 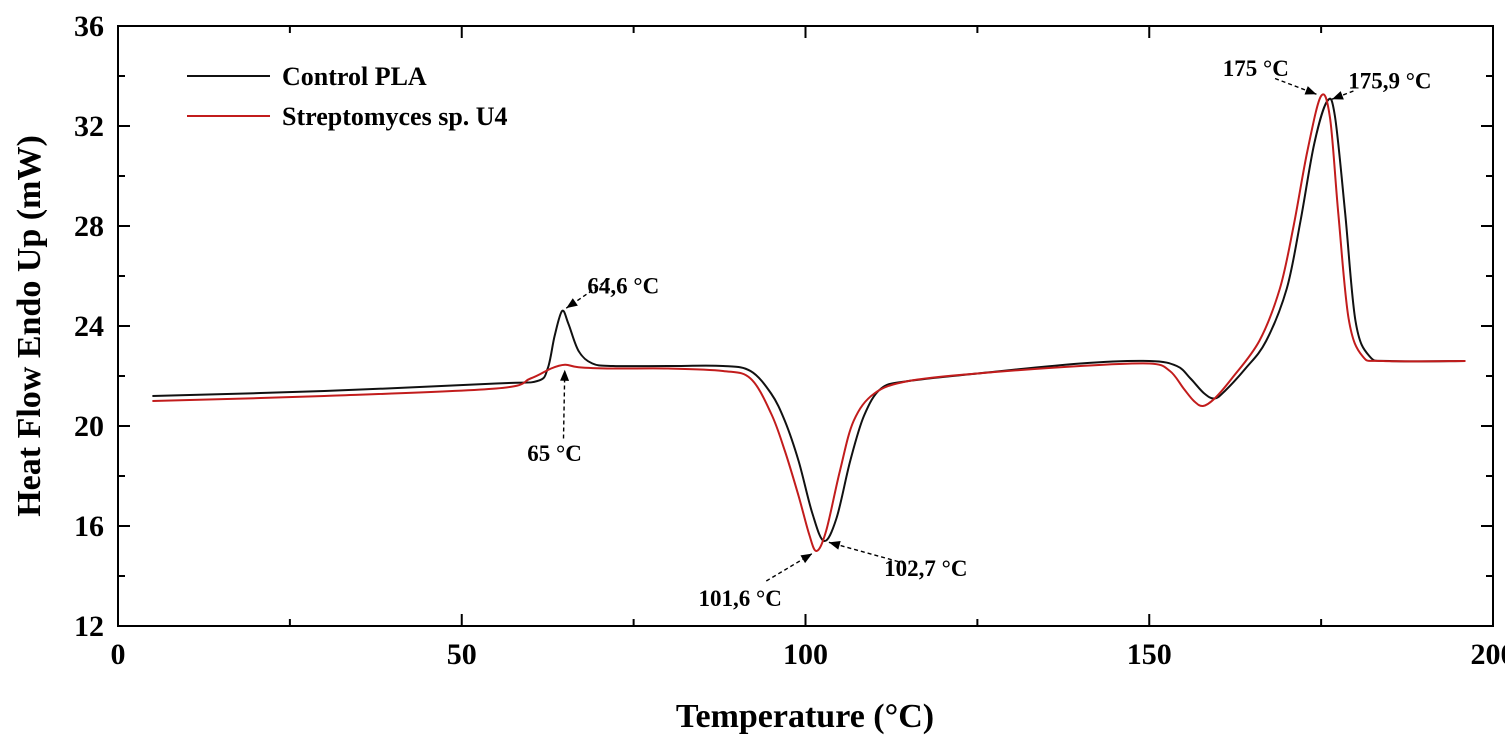 I want to click on y-tick-label: 16, so click(x=89, y=526).